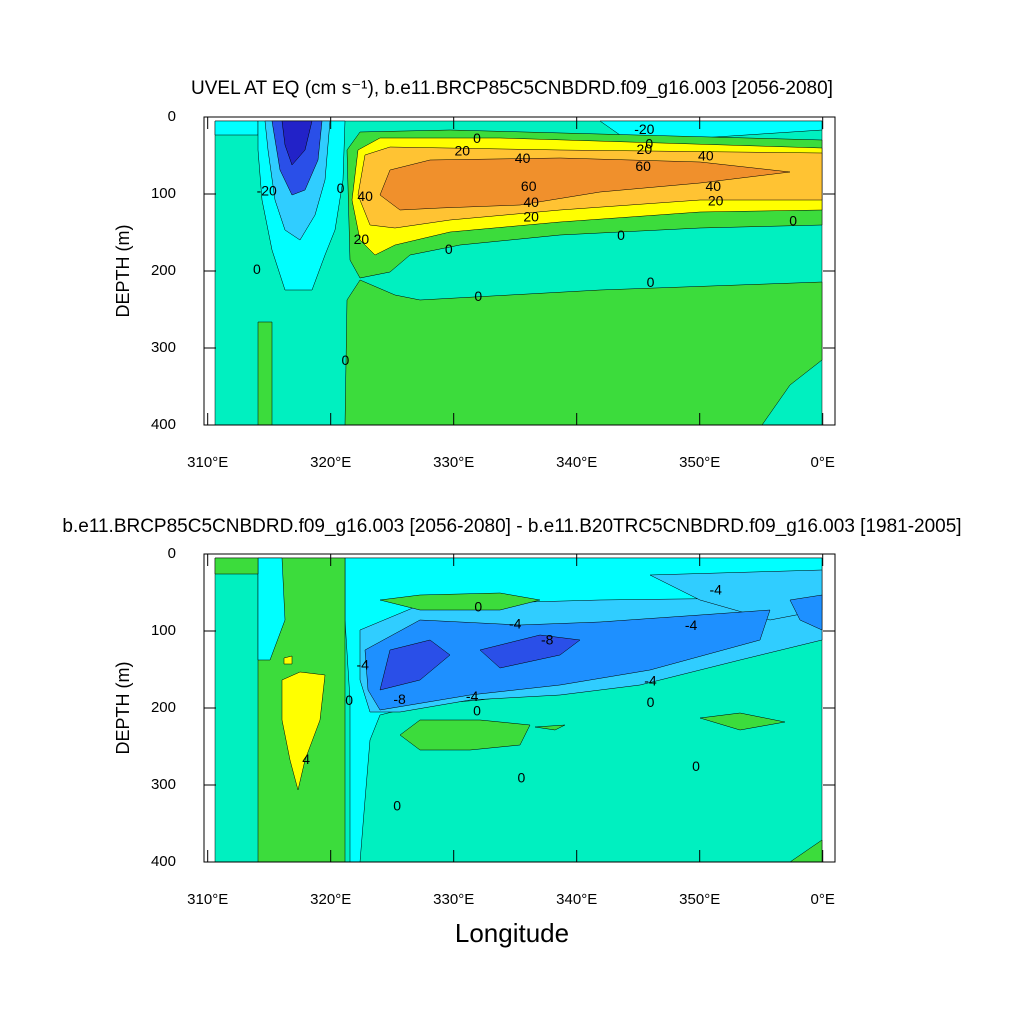 The width and height of the screenshot is (1024, 1029). Describe the element at coordinates (512, 933) in the screenshot. I see `x-axis-label: Longitude` at that location.